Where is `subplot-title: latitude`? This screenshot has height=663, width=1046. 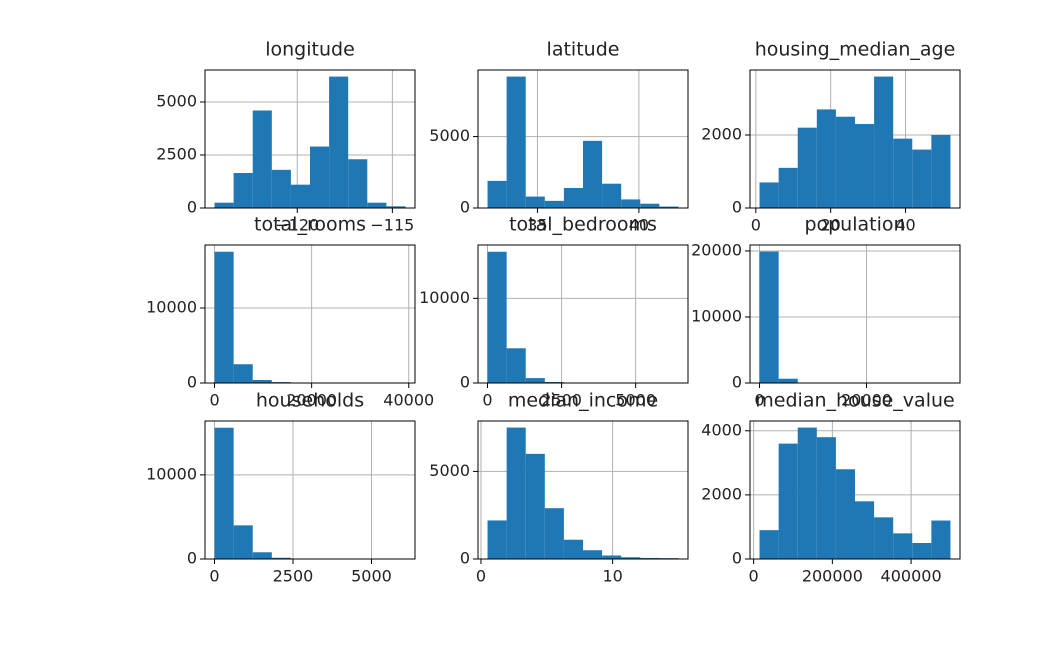
subplot-title: latitude is located at coordinates (583, 50).